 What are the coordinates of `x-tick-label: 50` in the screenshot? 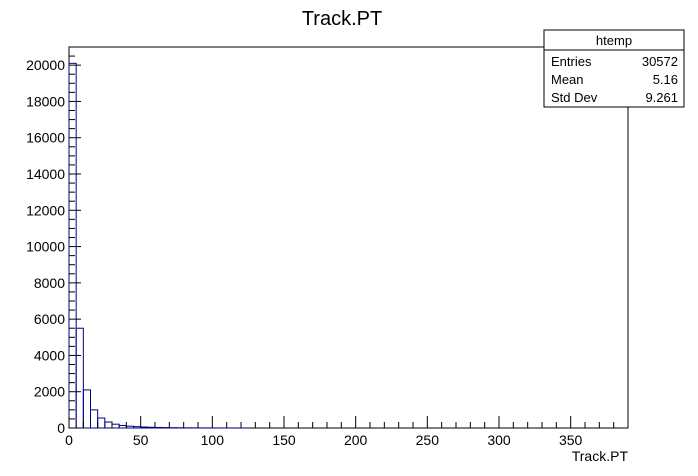 It's located at (141, 440).